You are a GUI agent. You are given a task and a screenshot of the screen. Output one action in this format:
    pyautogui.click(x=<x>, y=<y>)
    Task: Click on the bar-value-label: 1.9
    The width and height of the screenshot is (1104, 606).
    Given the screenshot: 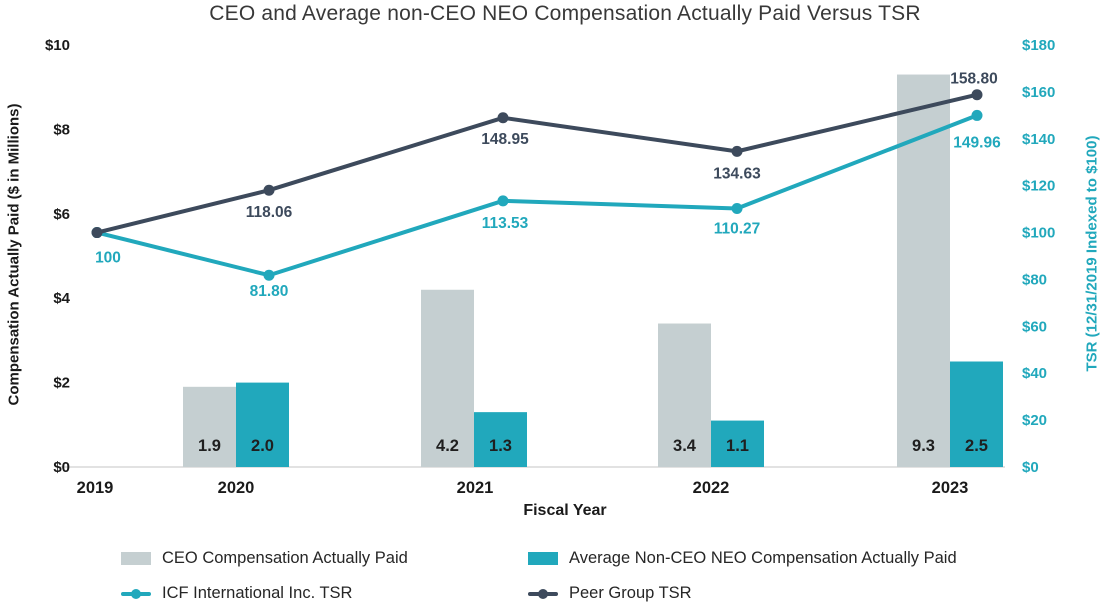 What is the action you would take?
    pyautogui.click(x=209, y=446)
    